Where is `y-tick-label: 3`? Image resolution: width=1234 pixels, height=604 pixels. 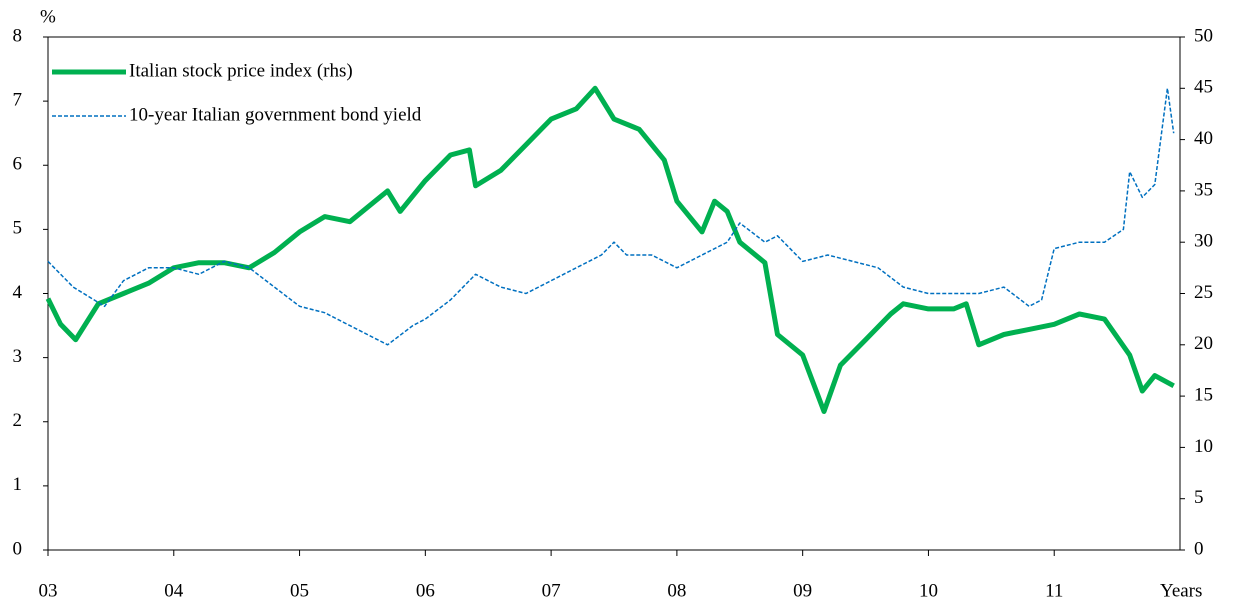 y-tick-label: 3 is located at coordinates (18, 356).